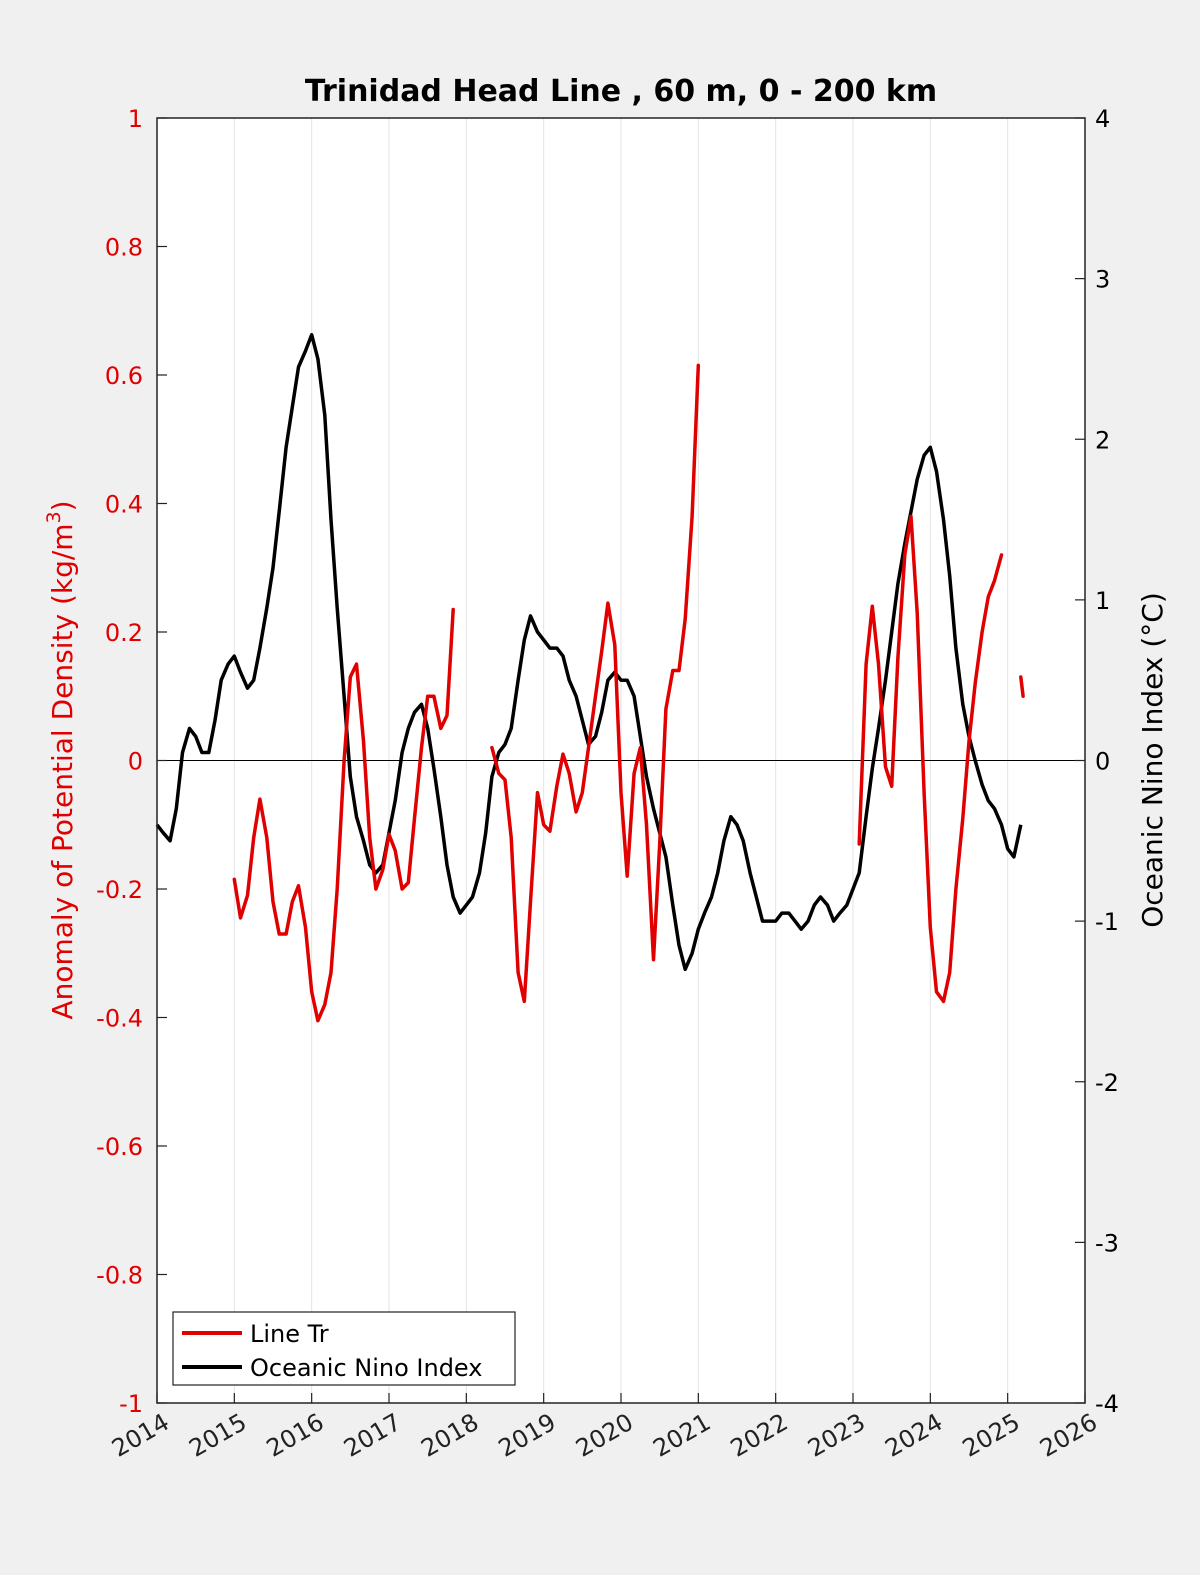 The image size is (1200, 1575). What do you see at coordinates (1102, 601) in the screenshot?
I see `y-tick-label-right: 1` at bounding box center [1102, 601].